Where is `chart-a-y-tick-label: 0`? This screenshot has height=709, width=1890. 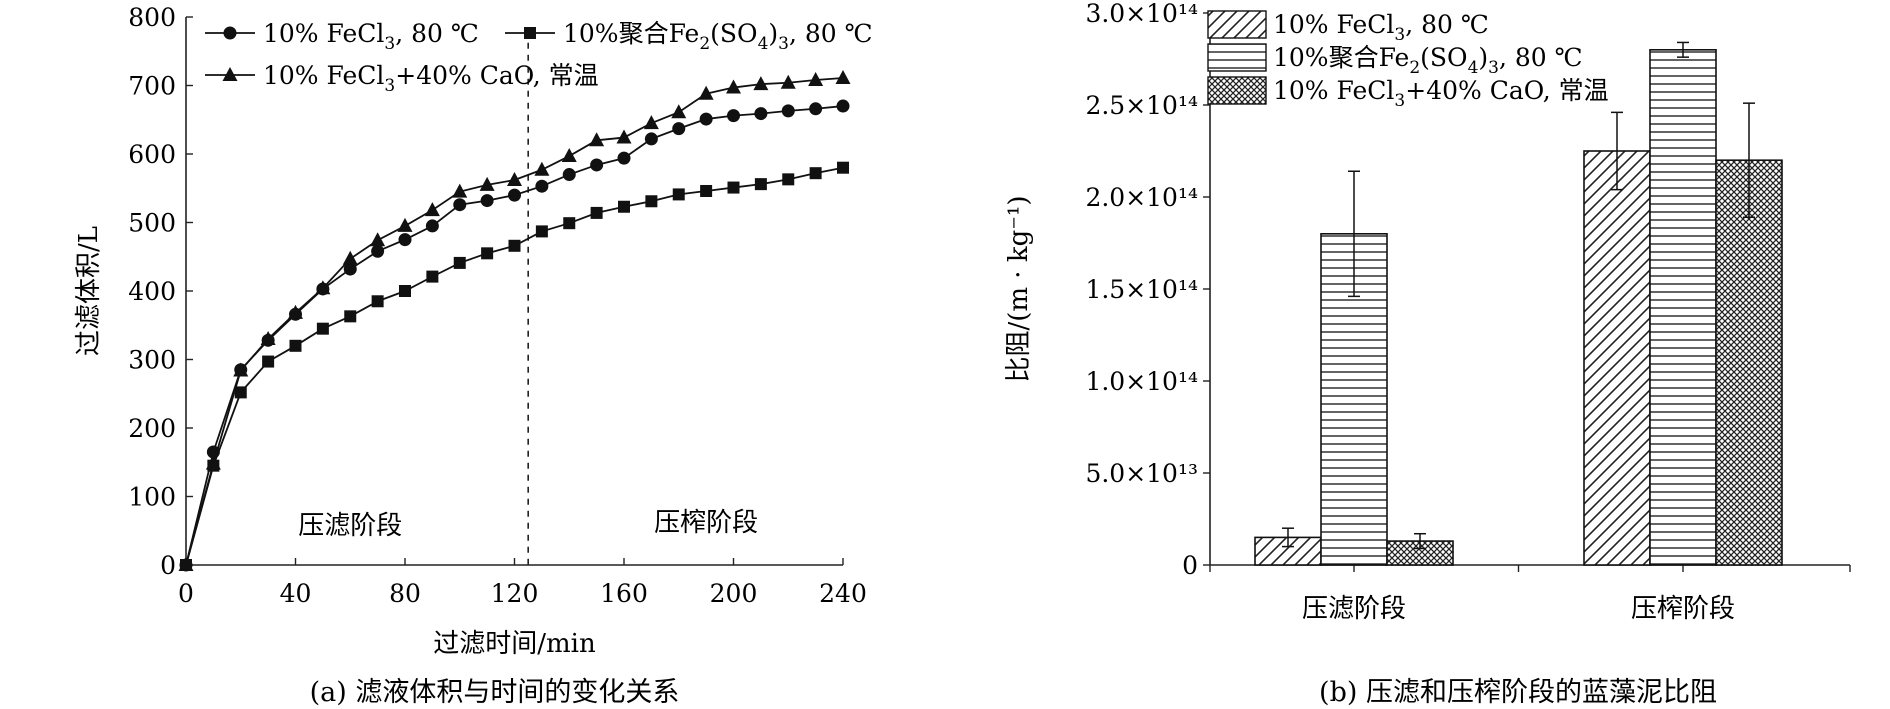
chart-a-y-tick-label: 0 is located at coordinates (168, 565).